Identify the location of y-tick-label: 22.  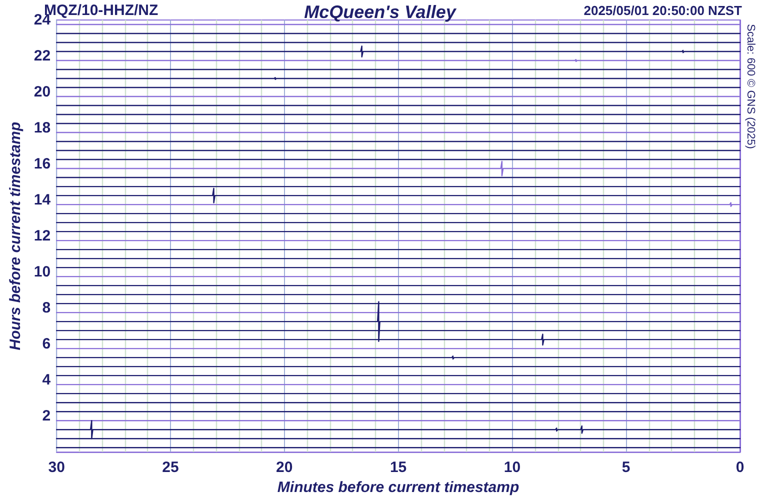
(42, 56).